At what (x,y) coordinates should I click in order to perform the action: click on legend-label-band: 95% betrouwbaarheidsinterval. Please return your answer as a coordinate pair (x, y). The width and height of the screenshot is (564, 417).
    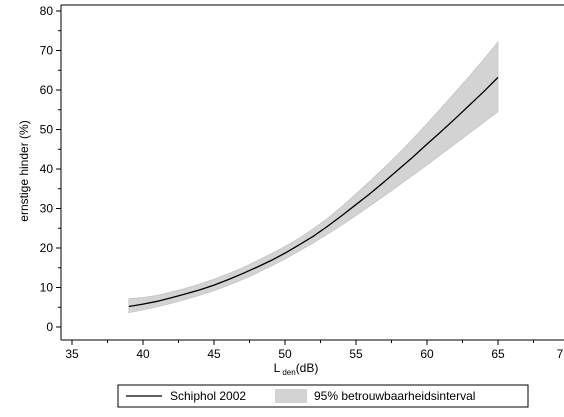
    Looking at the image, I should click on (394, 396).